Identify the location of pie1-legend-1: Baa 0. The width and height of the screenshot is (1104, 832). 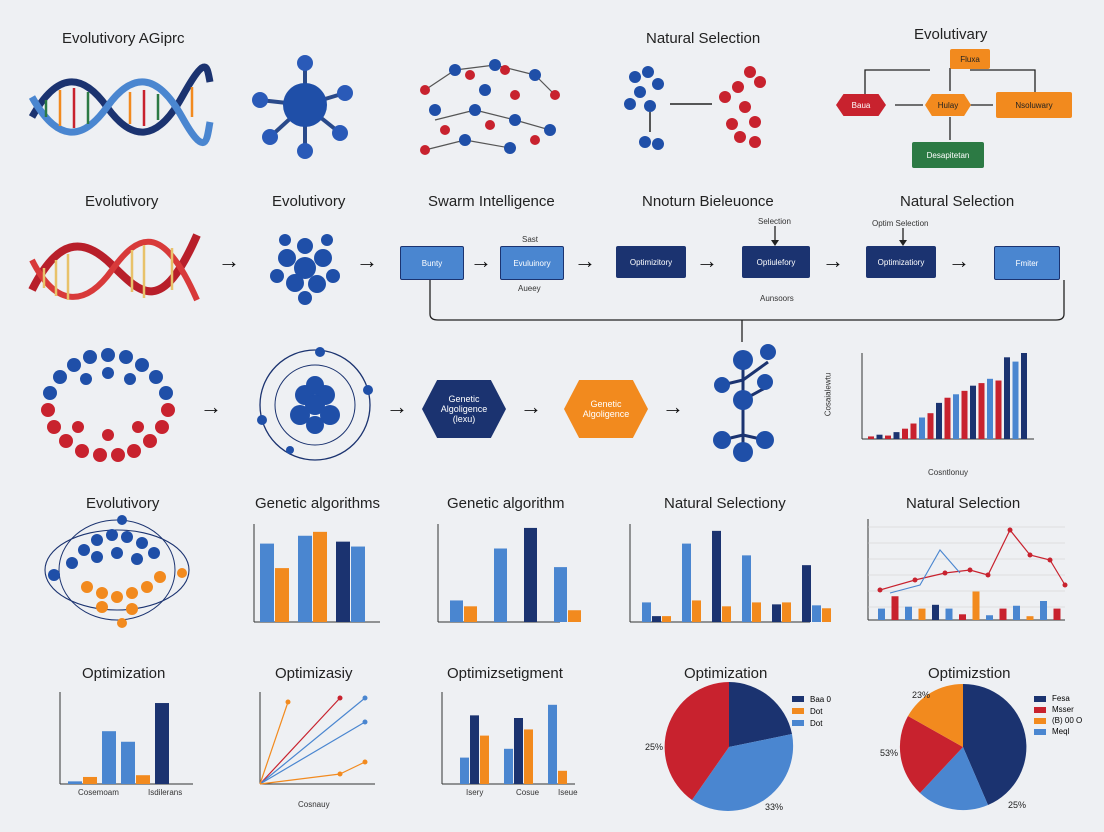
(820, 699).